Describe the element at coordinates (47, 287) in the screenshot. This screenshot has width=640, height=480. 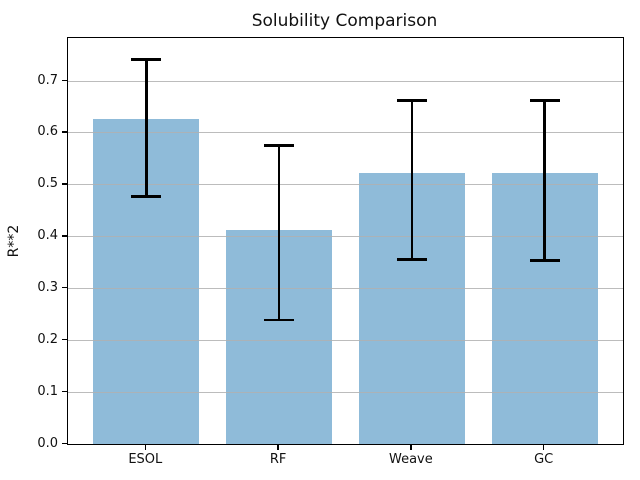
I see `y-tick-label: 0.3` at that location.